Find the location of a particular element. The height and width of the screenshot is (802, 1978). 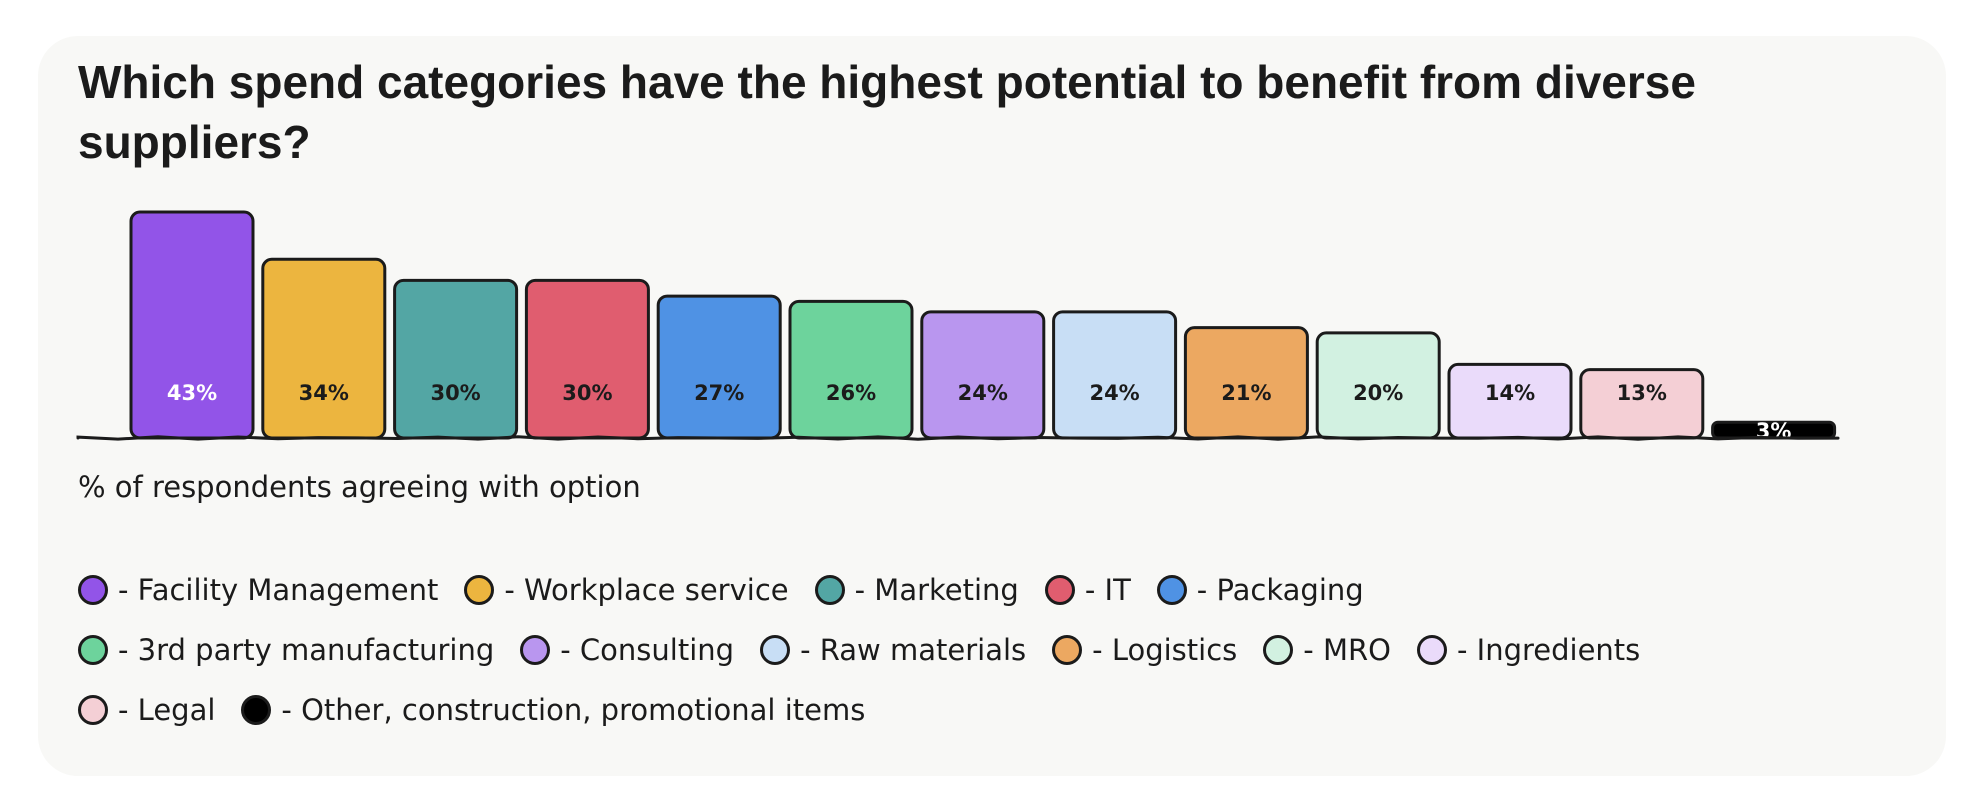

legend-item: - Packaging is located at coordinates (1260, 590).